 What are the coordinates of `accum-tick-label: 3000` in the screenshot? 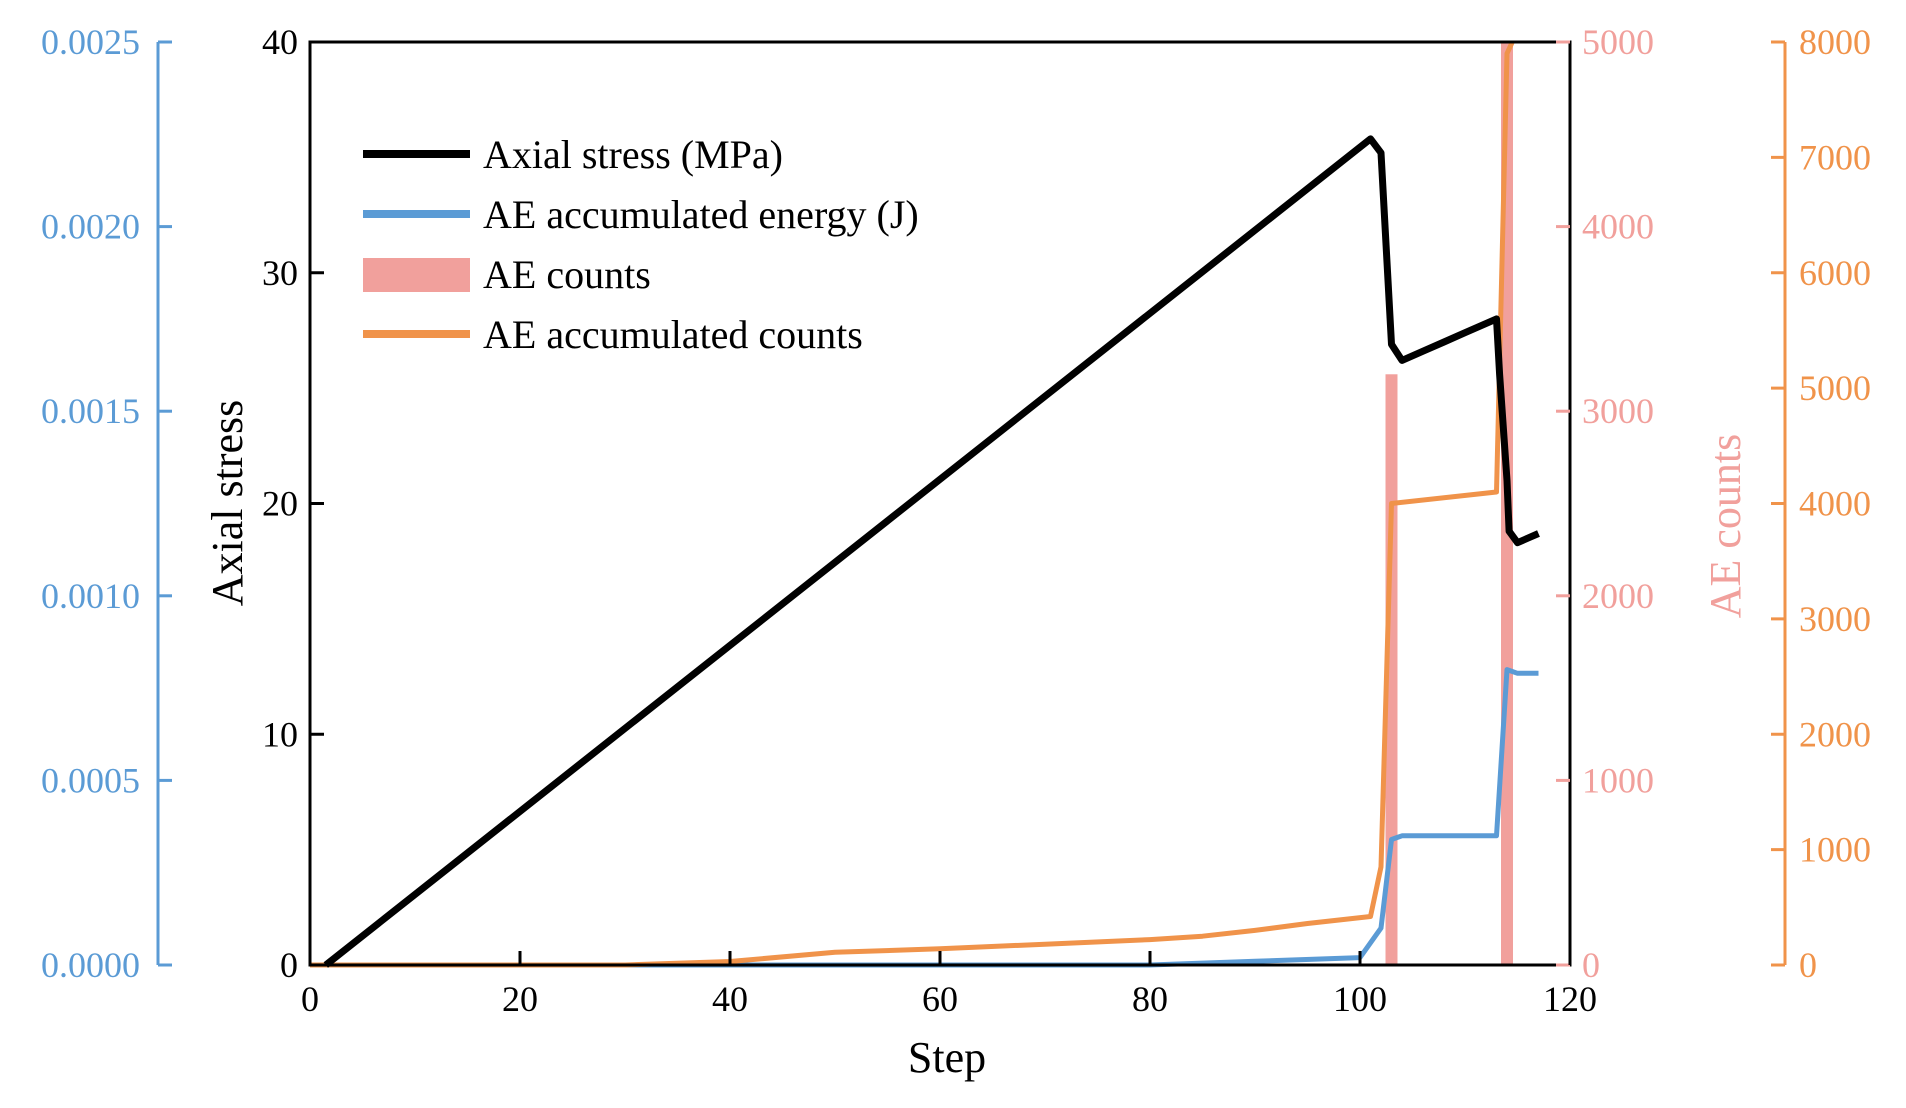 It's located at (1835, 619).